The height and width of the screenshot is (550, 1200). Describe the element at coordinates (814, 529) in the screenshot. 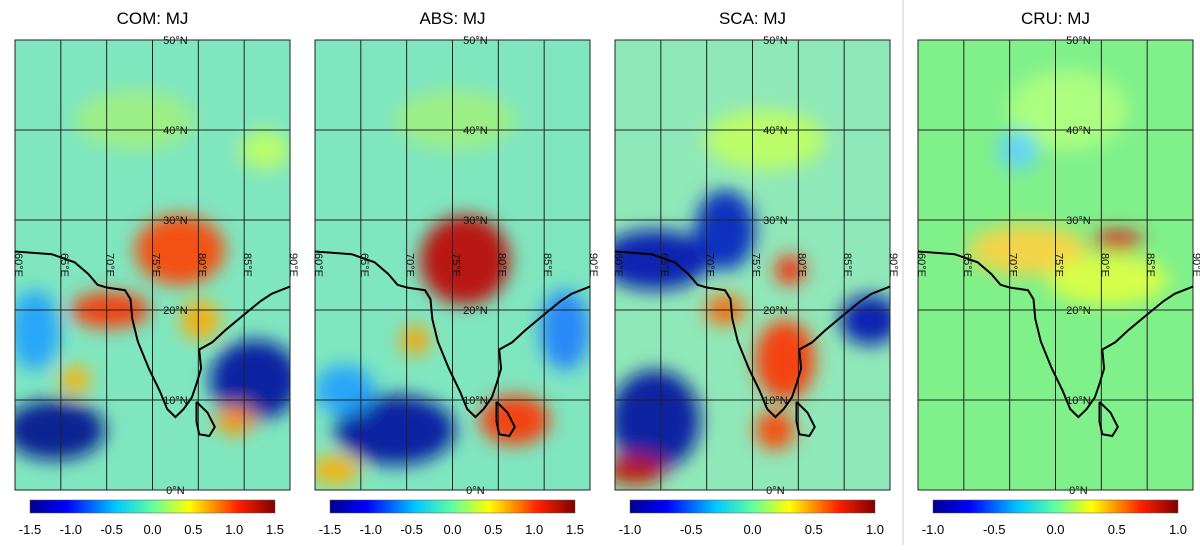

I see `colorbar-tick-label: 0.5` at that location.